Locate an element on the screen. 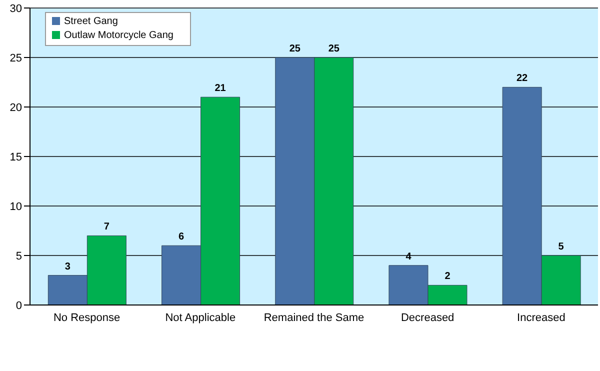  data-label: 6 is located at coordinates (181, 237).